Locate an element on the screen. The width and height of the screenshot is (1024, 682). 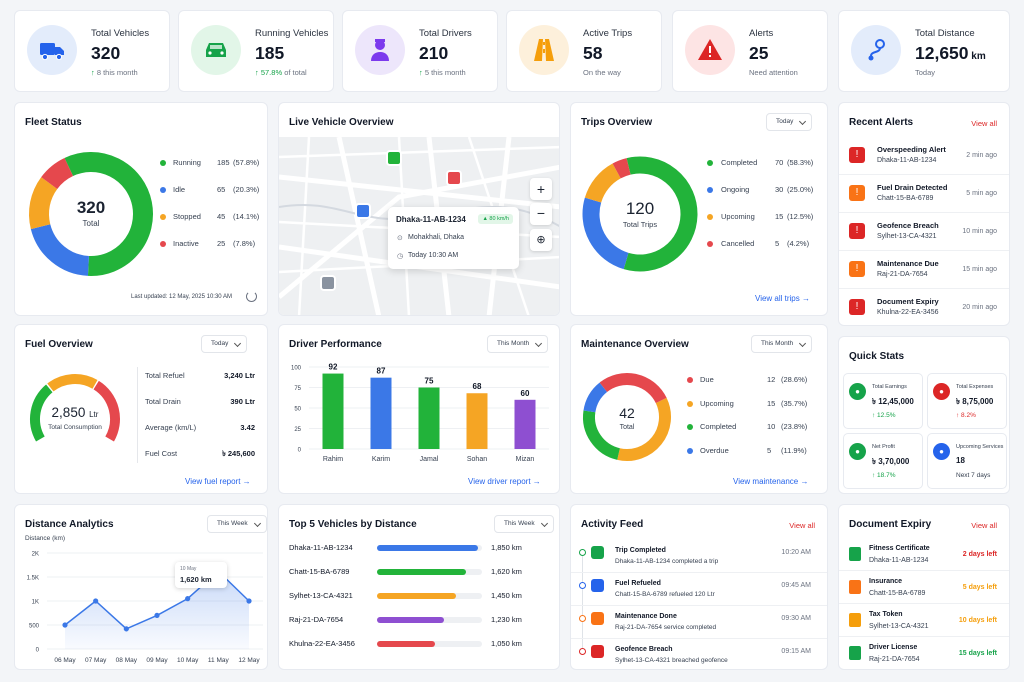
gauge-segment is located at coordinates (106, 411).